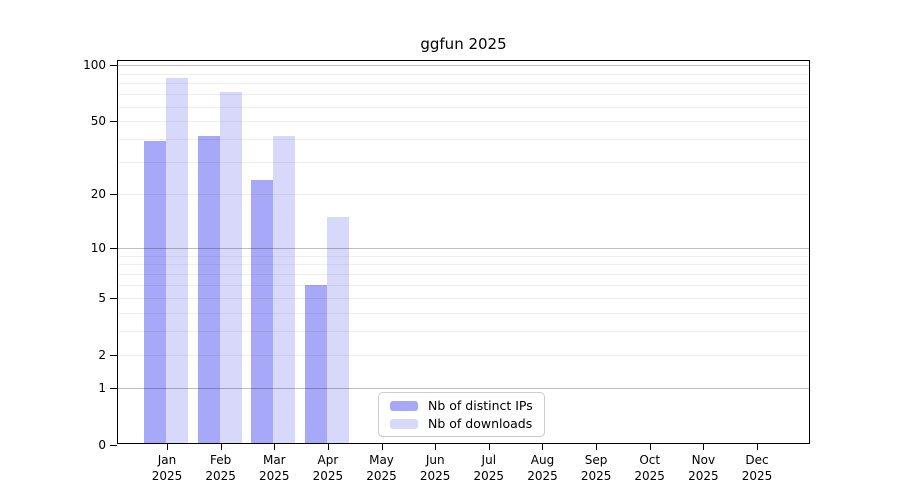 This screenshot has width=900, height=500. What do you see at coordinates (102, 297) in the screenshot?
I see `y-tick-label: 5` at bounding box center [102, 297].